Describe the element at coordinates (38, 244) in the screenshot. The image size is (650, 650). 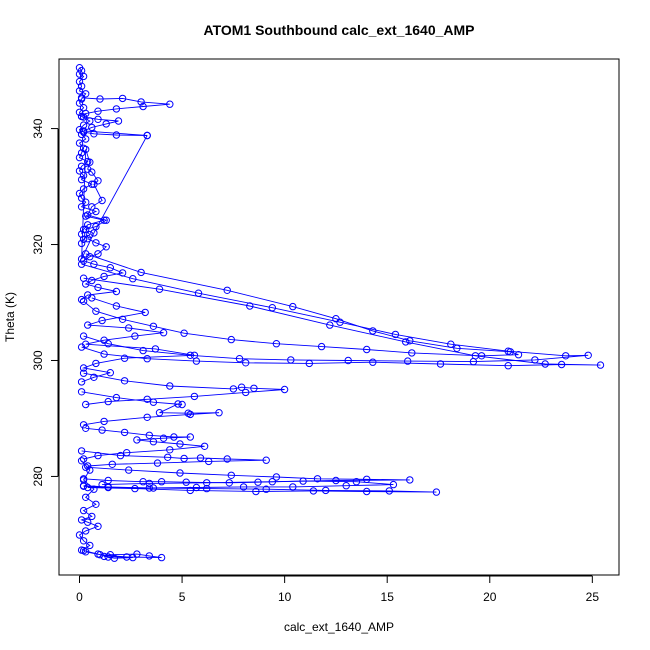
I see `y-tick-label: 320` at that location.